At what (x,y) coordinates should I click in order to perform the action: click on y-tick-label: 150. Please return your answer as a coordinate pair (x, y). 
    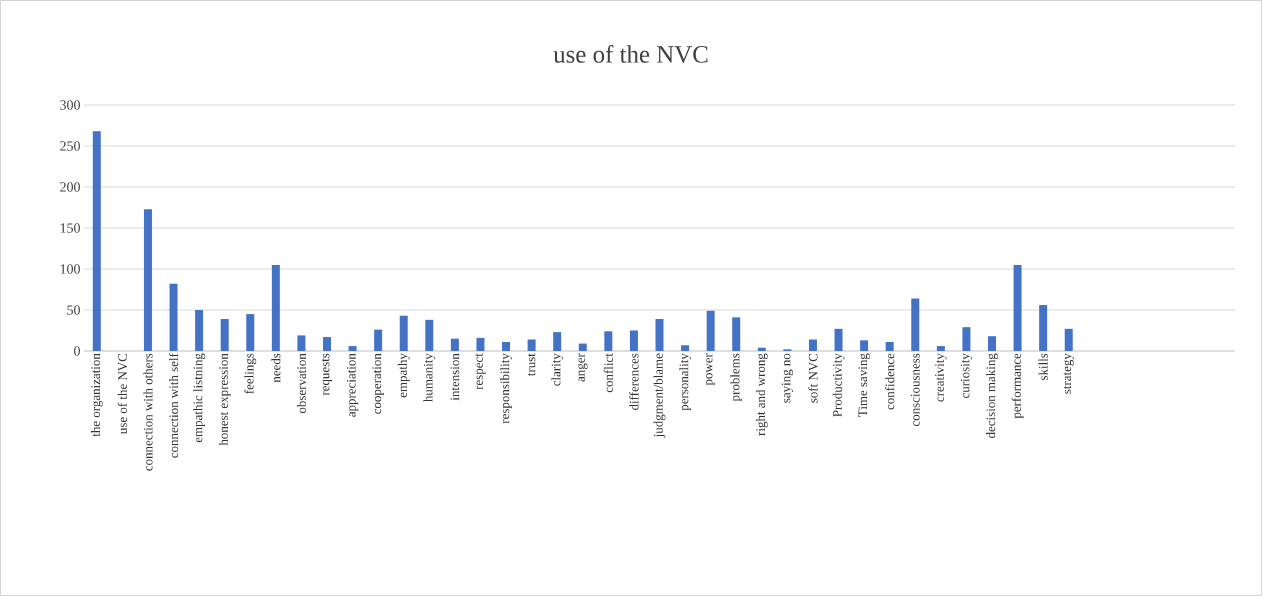
    Looking at the image, I should click on (70, 228).